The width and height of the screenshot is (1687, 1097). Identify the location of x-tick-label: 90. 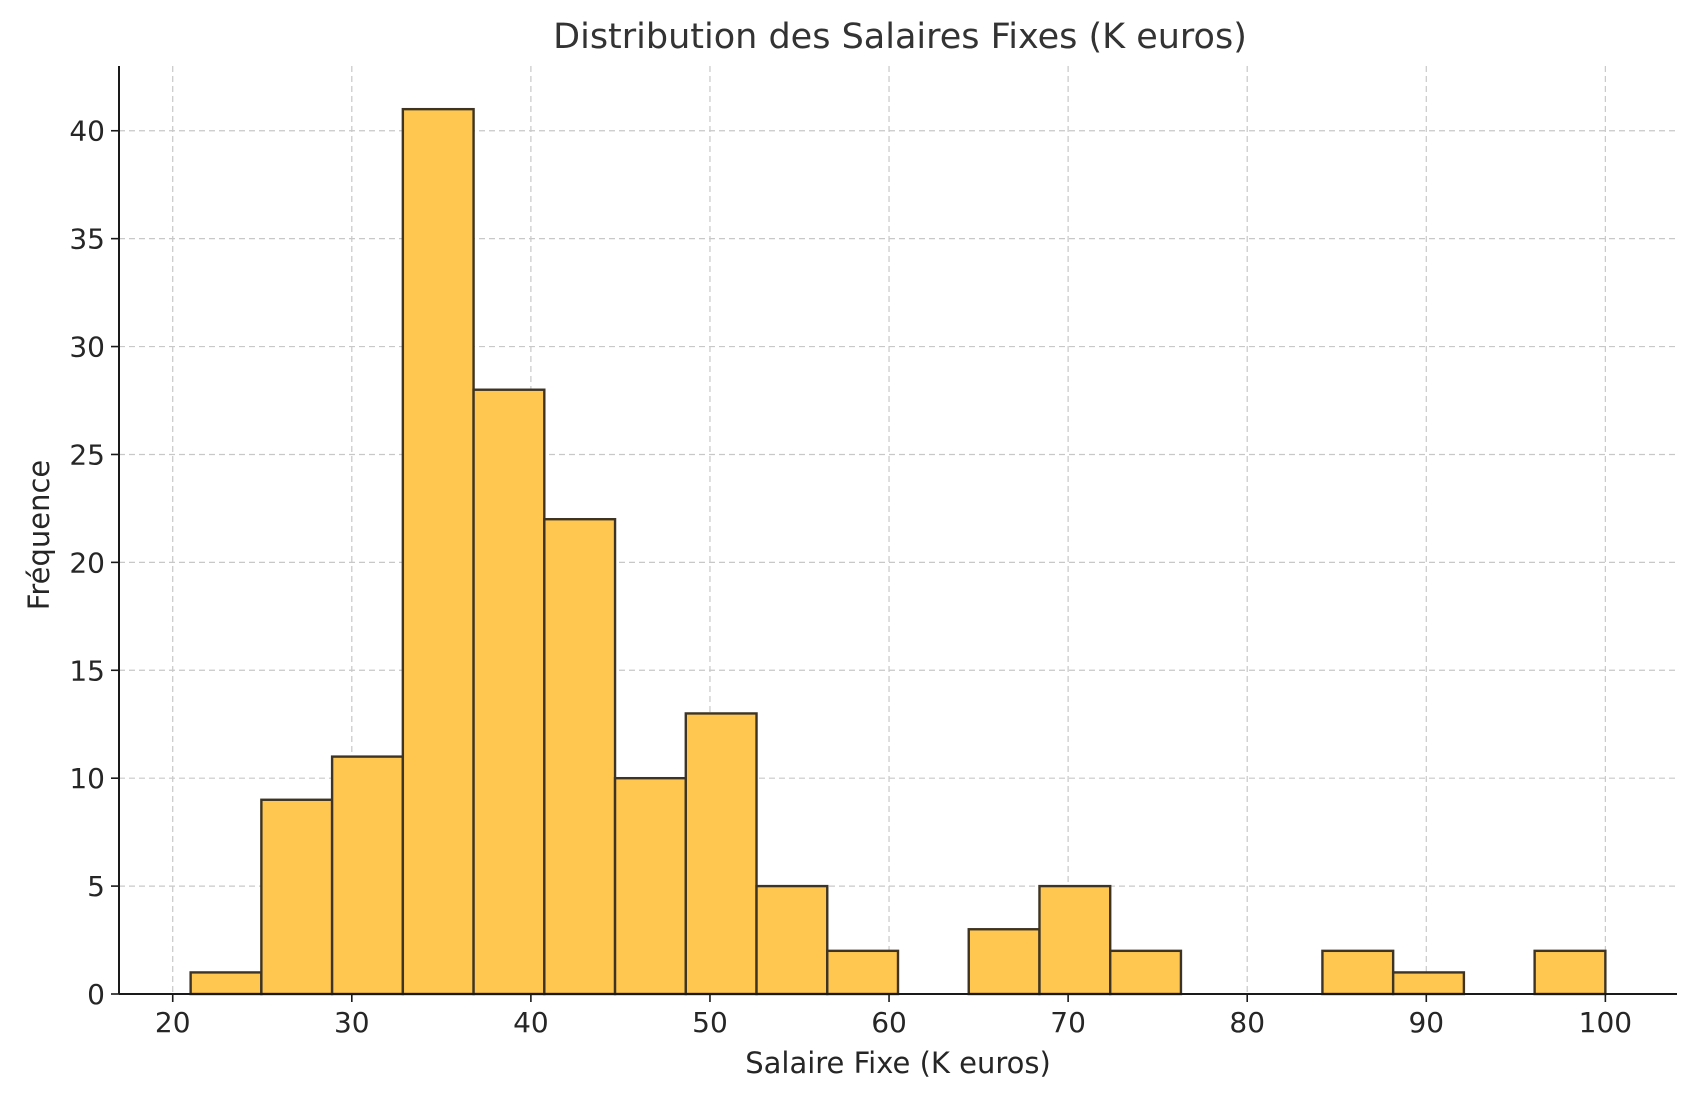
(1426, 1022).